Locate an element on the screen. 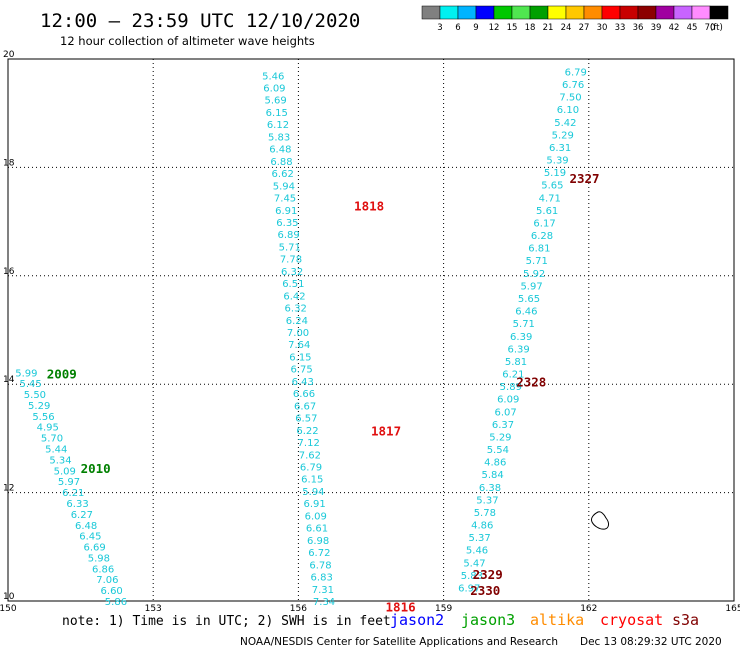 The image size is (740, 650). color-scale-label: 15 is located at coordinates (512, 28).